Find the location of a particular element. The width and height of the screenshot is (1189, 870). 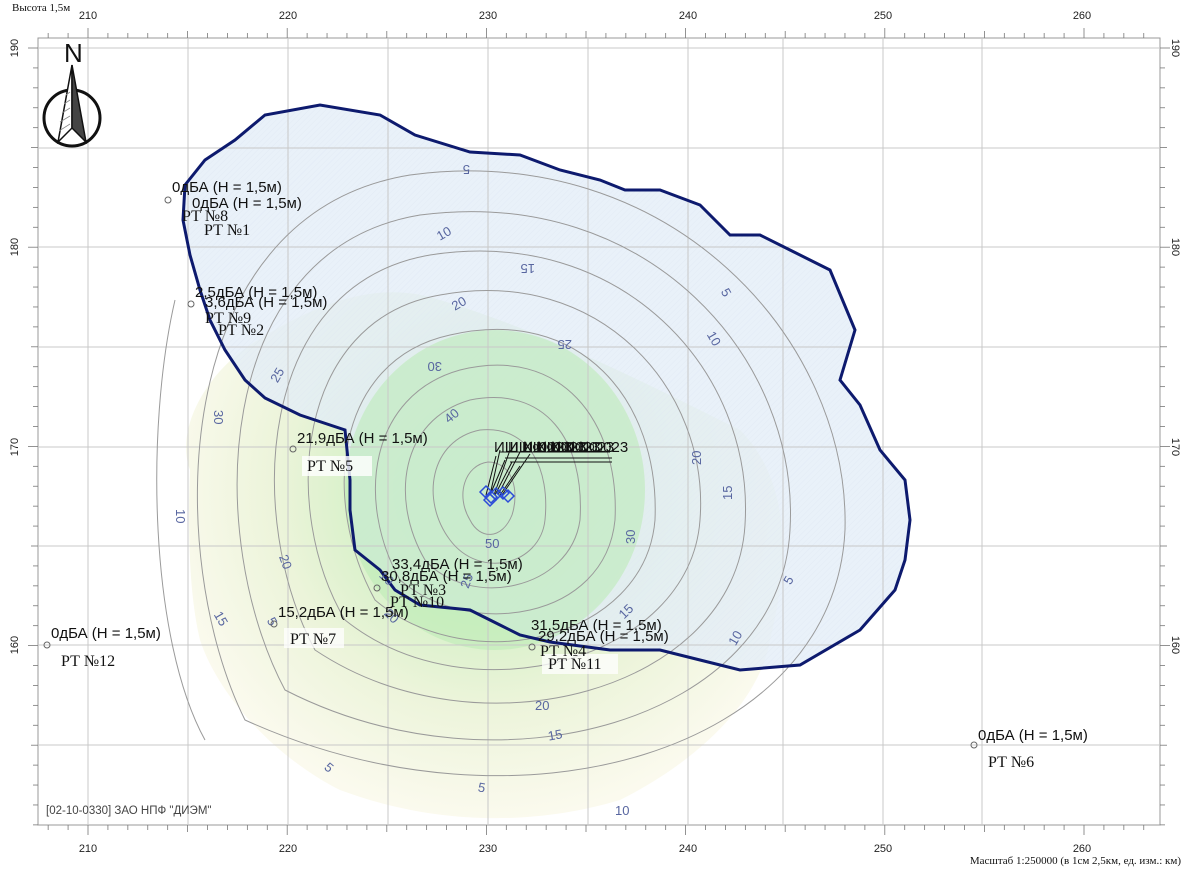

point-name: РТ №9 is located at coordinates (228, 318).